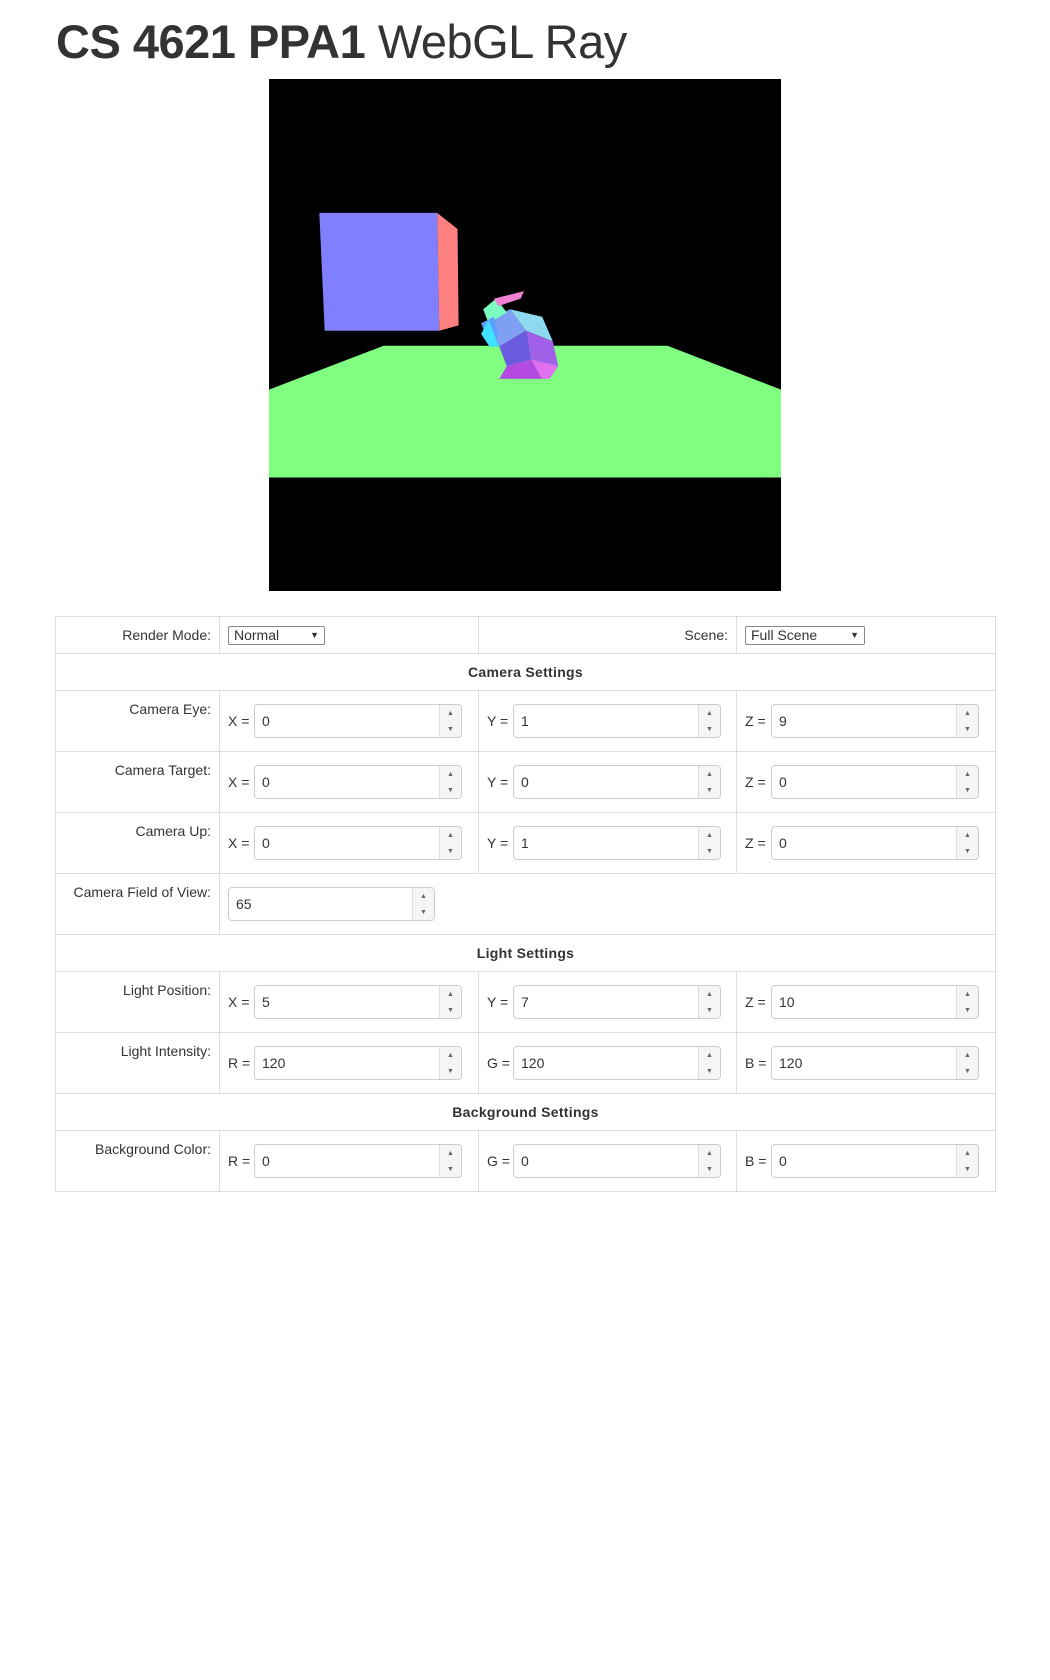 Image resolution: width=1050 pixels, height=1680 pixels. I want to click on camera-up-row: Camera Up: X = 0 ▲ ▼ Y = 1 ▲ ▼ Z = 0 ▲ ▼, so click(525, 843).